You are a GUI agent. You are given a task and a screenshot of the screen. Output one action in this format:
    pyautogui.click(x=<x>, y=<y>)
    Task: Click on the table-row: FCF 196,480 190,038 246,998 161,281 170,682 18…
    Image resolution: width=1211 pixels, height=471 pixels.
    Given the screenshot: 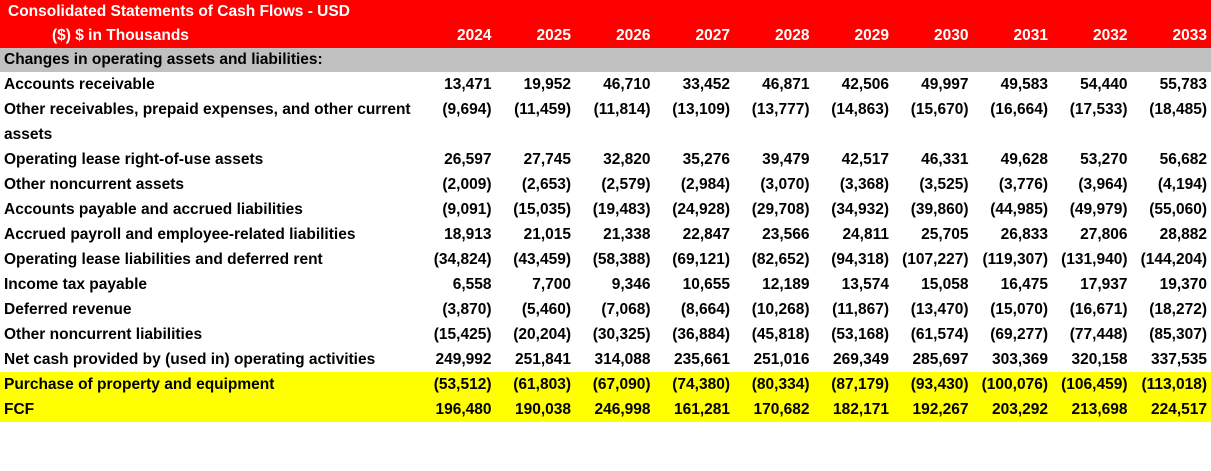 What is the action you would take?
    pyautogui.click(x=605, y=409)
    